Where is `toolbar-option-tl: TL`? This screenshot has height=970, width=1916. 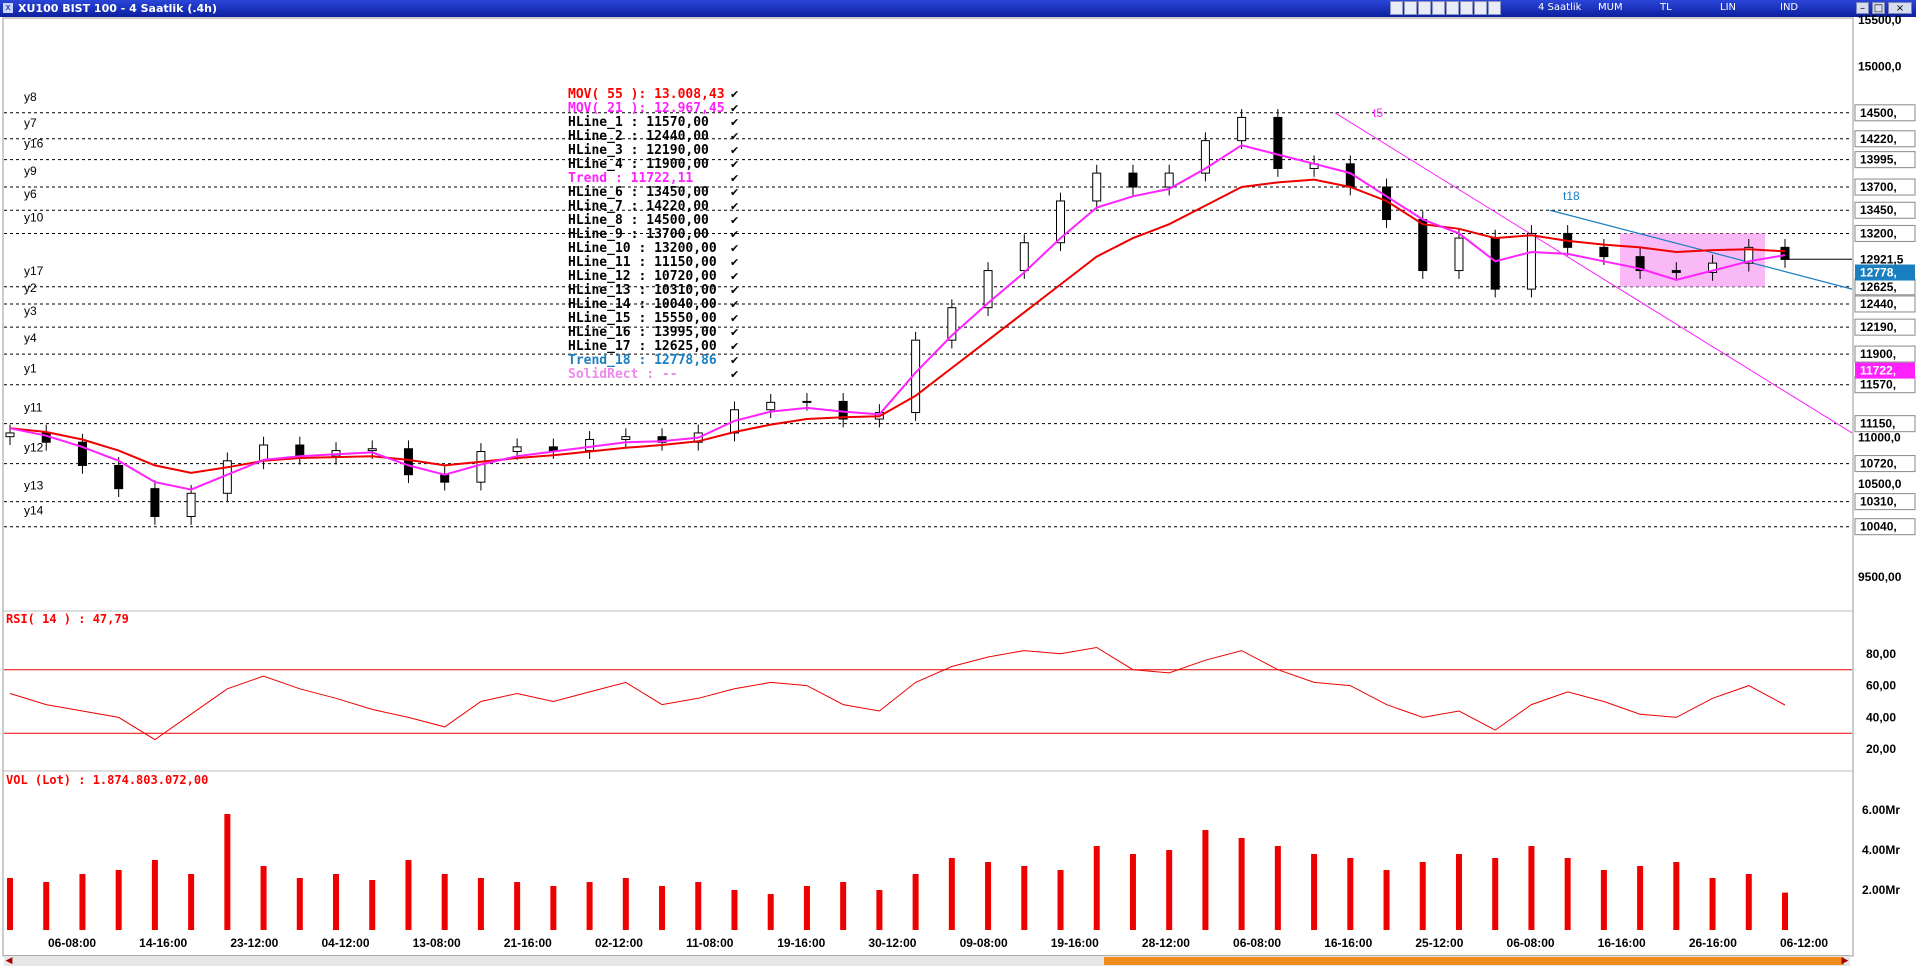 toolbar-option-tl: TL is located at coordinates (1666, 7).